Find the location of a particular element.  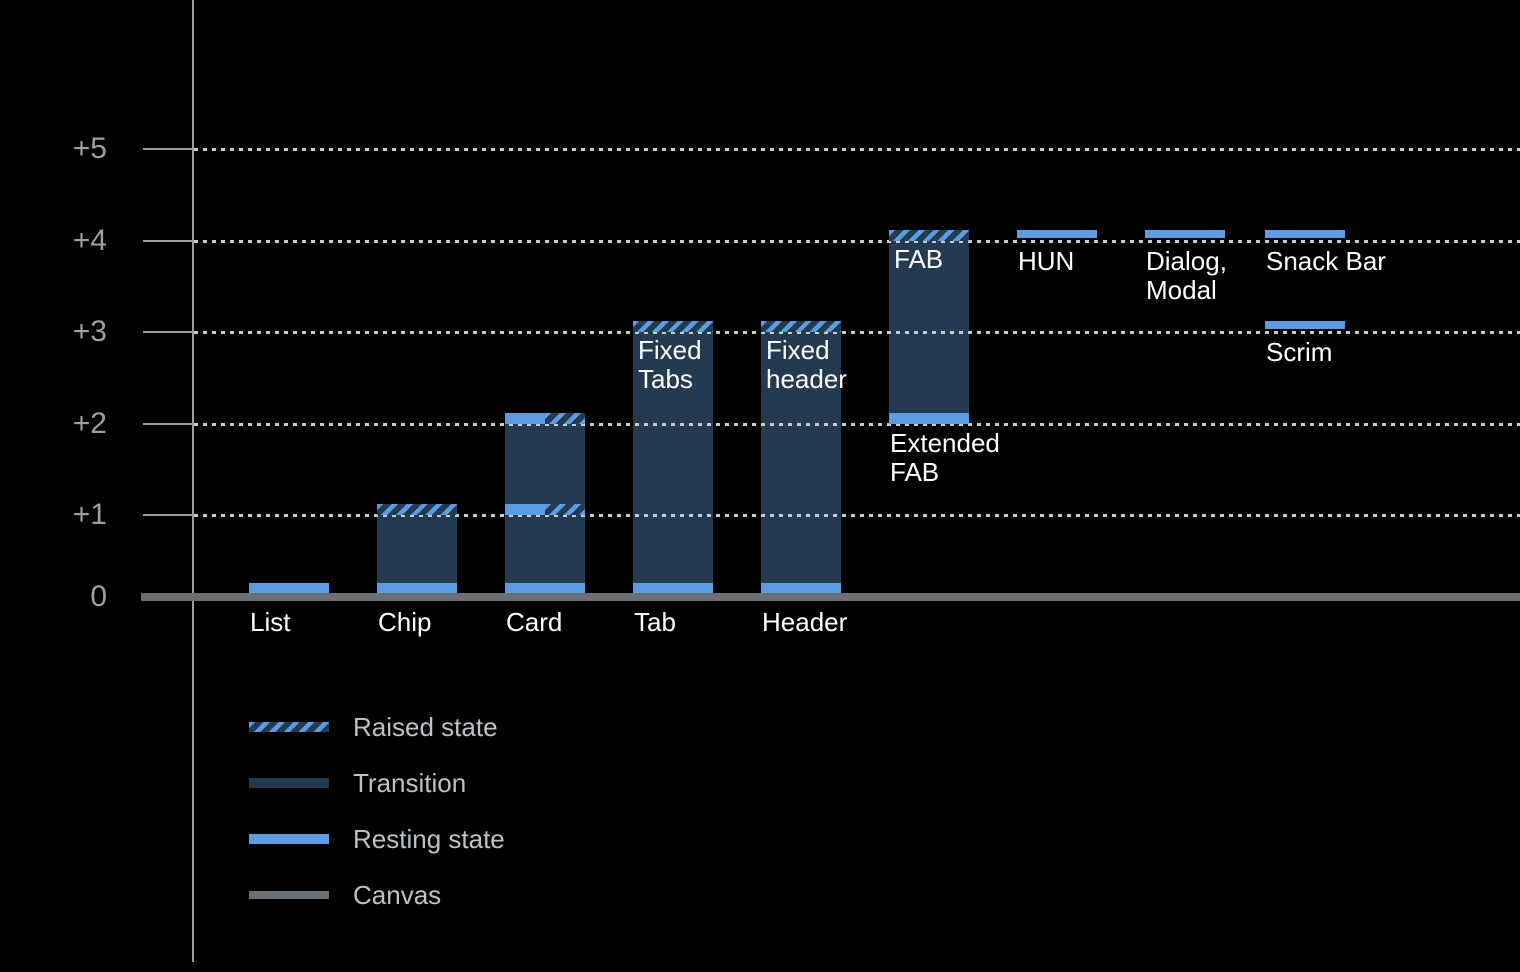

category-label-tab: Tab is located at coordinates (655, 622).